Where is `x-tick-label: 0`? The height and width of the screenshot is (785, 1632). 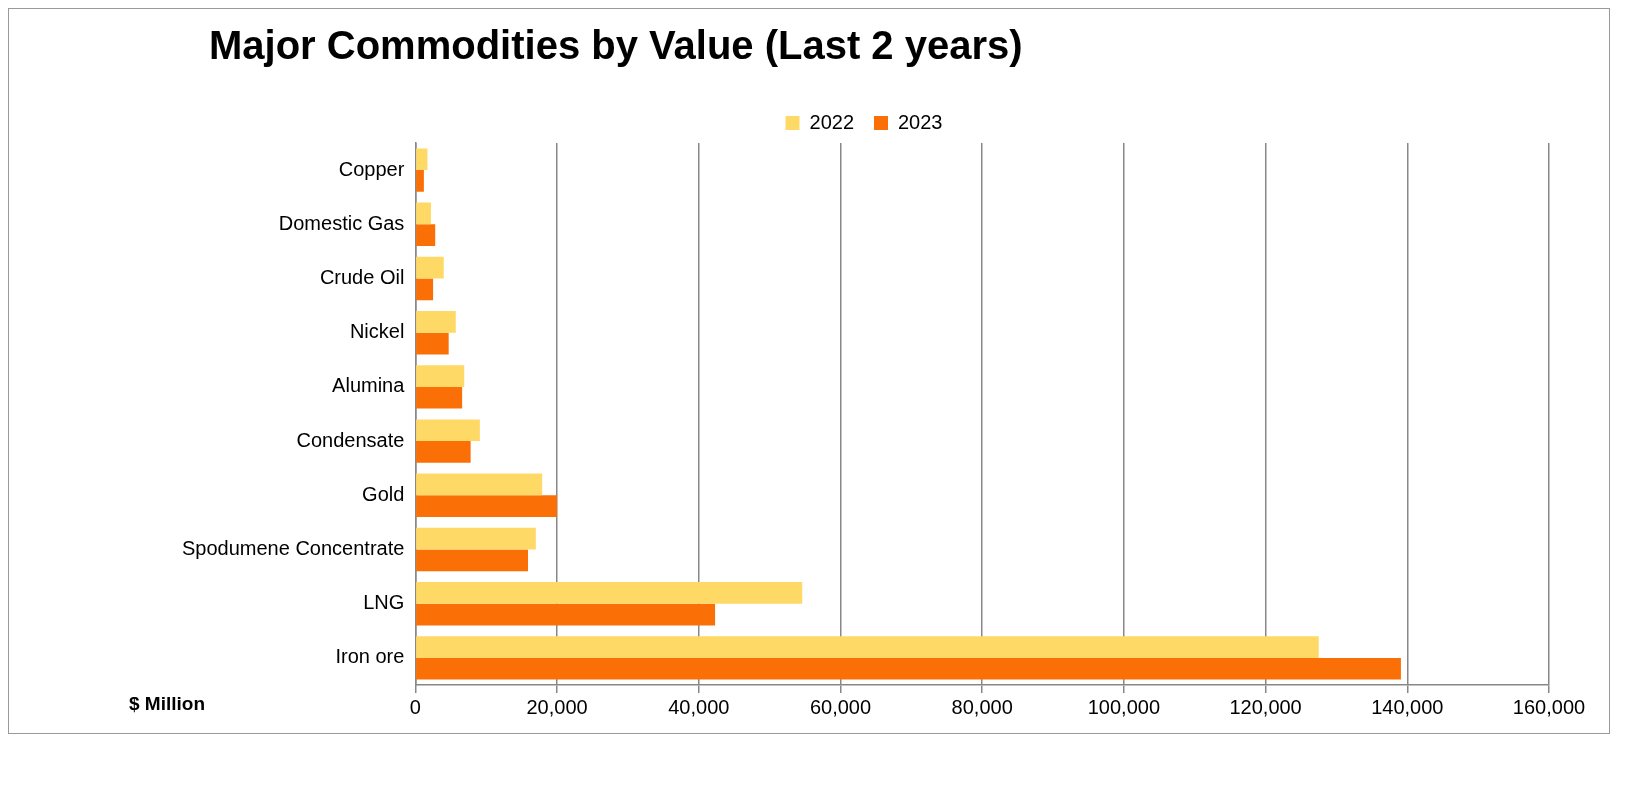
x-tick-label: 0 is located at coordinates (415, 706).